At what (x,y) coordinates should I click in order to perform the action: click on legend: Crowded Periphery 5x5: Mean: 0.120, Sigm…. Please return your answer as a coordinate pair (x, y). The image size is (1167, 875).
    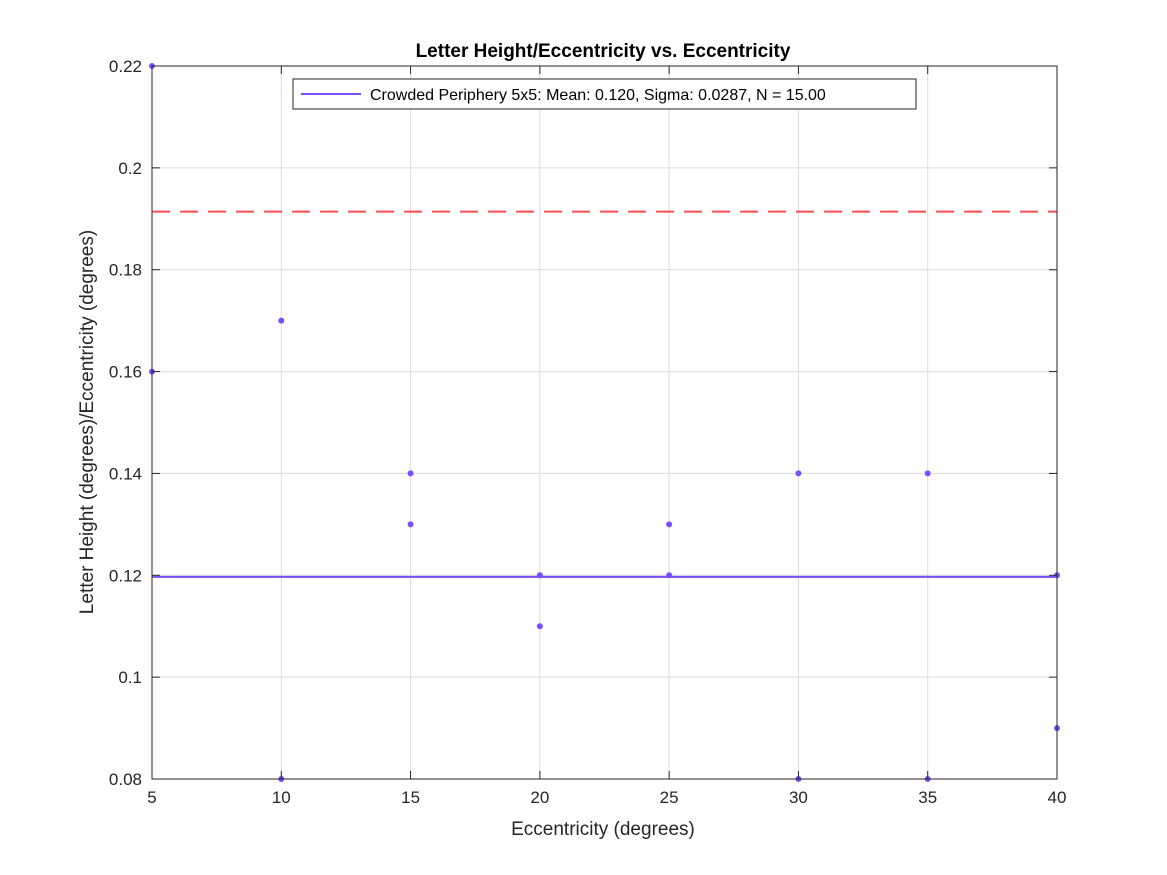
    Looking at the image, I should click on (604, 94).